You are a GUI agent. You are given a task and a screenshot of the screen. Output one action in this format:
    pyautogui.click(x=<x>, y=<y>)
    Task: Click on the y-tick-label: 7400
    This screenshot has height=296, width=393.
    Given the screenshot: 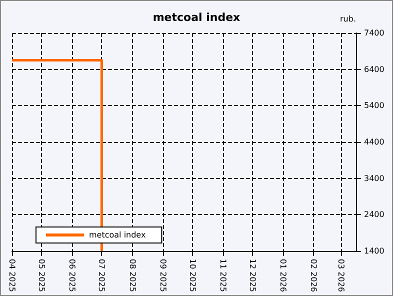 What is the action you would take?
    pyautogui.click(x=374, y=33)
    